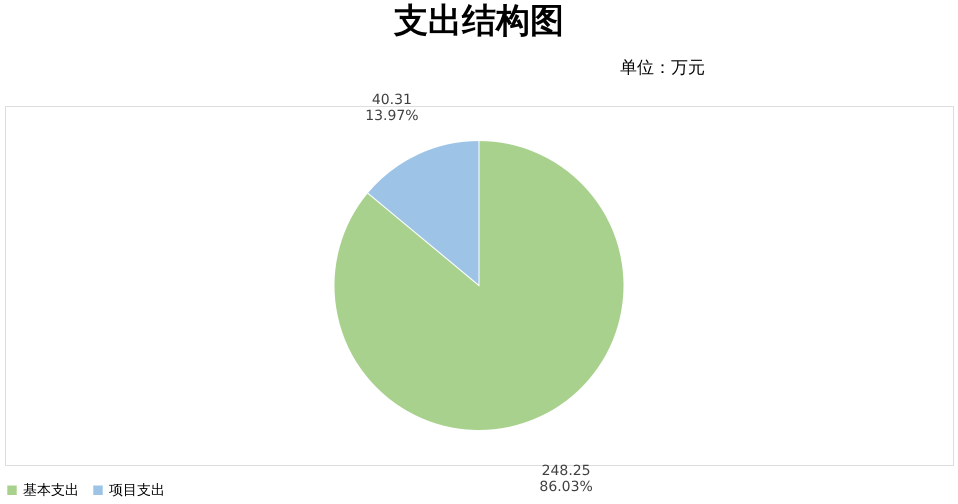 The width and height of the screenshot is (958, 504). I want to click on text: 单位：万元, so click(662, 68).